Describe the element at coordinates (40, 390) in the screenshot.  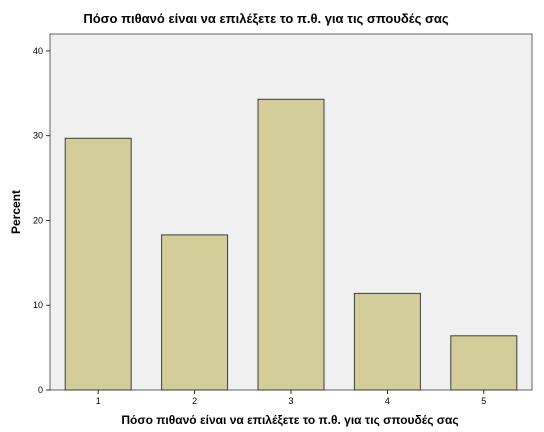
I see `y-tick-label: 0` at that location.